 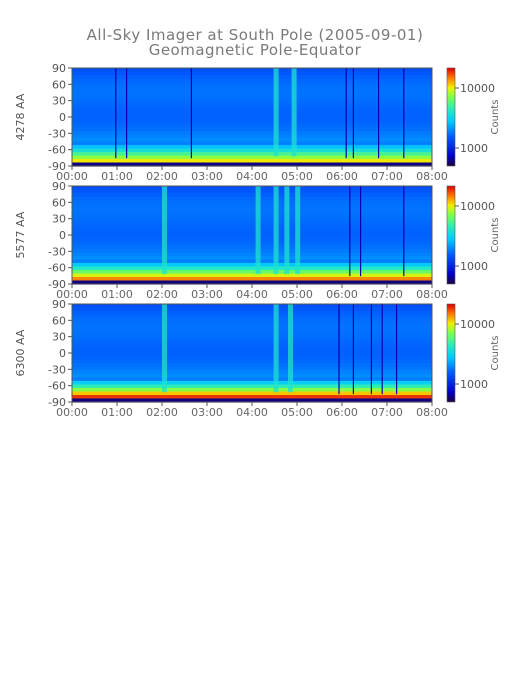 I want to click on y-axis-label: 5577 AA, so click(x=20, y=234).